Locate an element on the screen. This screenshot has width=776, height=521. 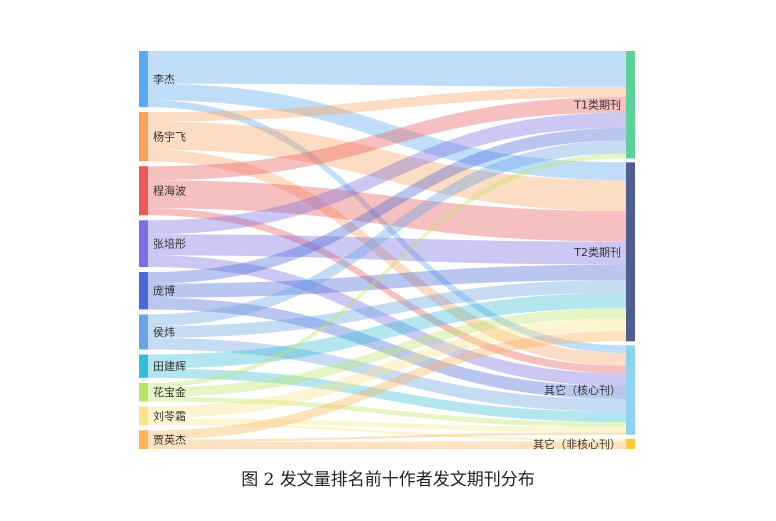
source-node-label: 贾英杰 is located at coordinates (169, 440).